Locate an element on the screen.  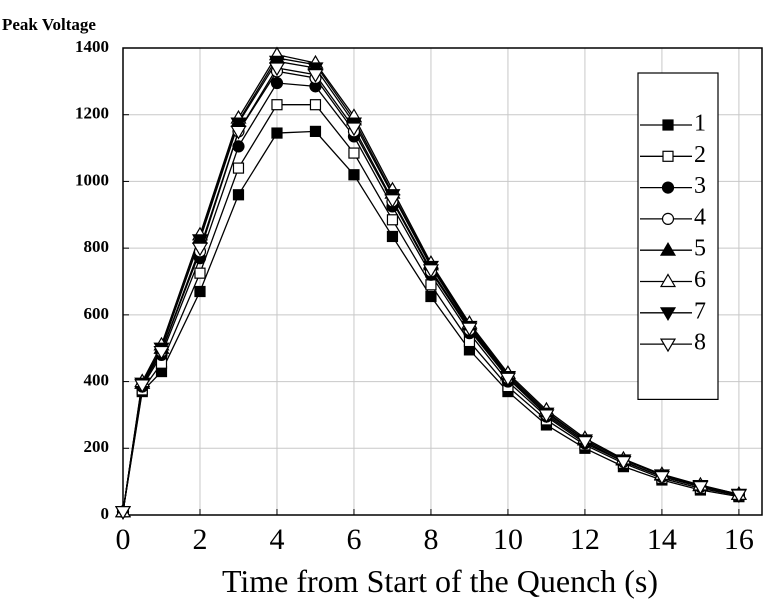
legend-label: 8 is located at coordinates (700, 343).